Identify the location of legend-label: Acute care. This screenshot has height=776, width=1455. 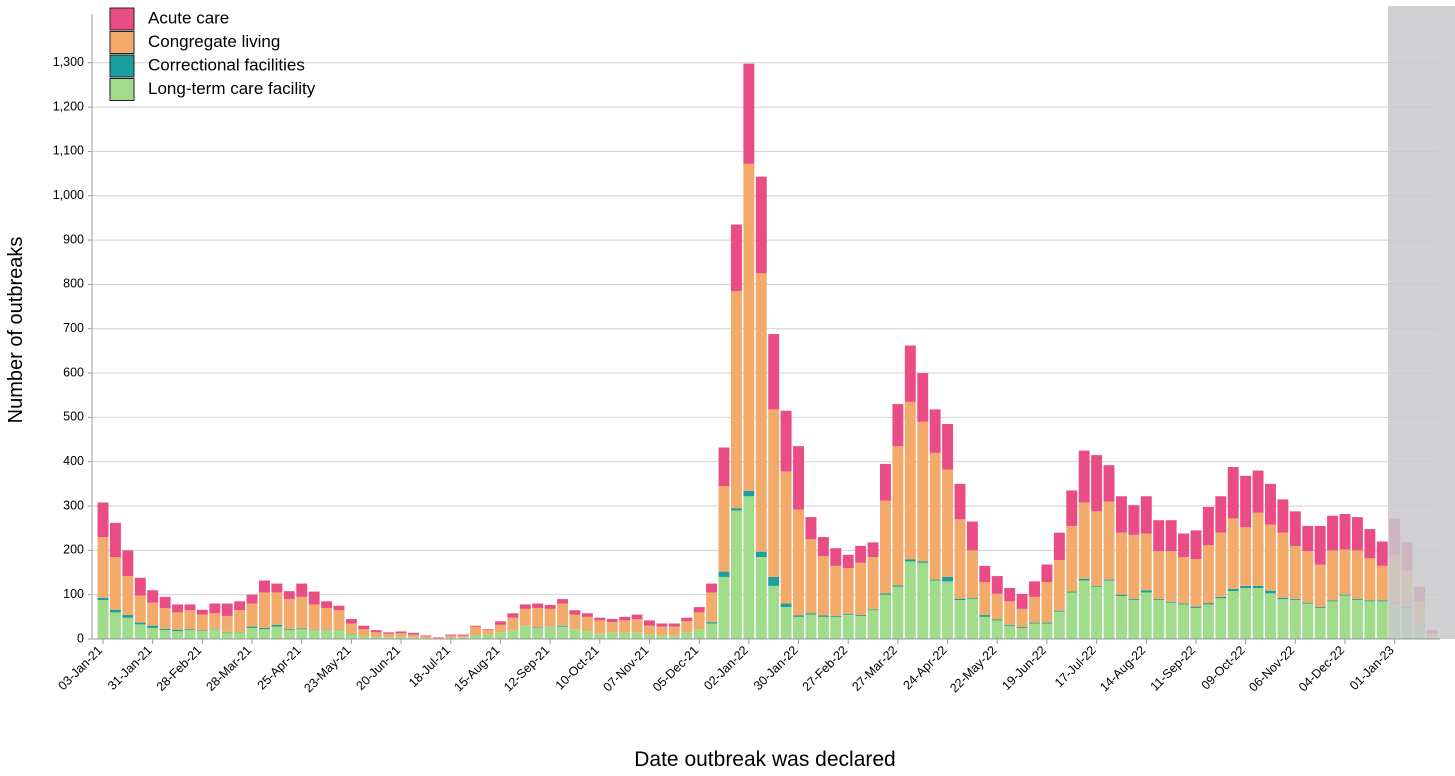
(188, 17).